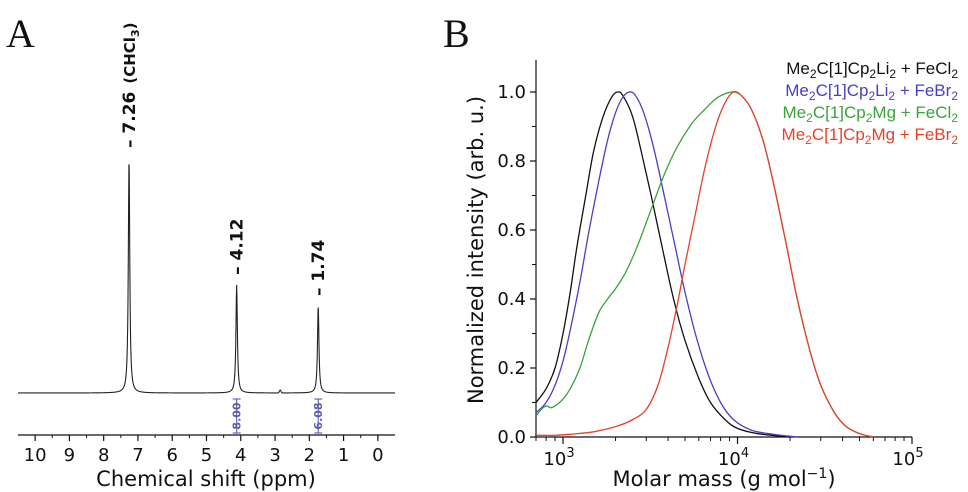  Describe the element at coordinates (511, 92) in the screenshot. I see `panel-b-y-tick-label: 1.0` at that location.